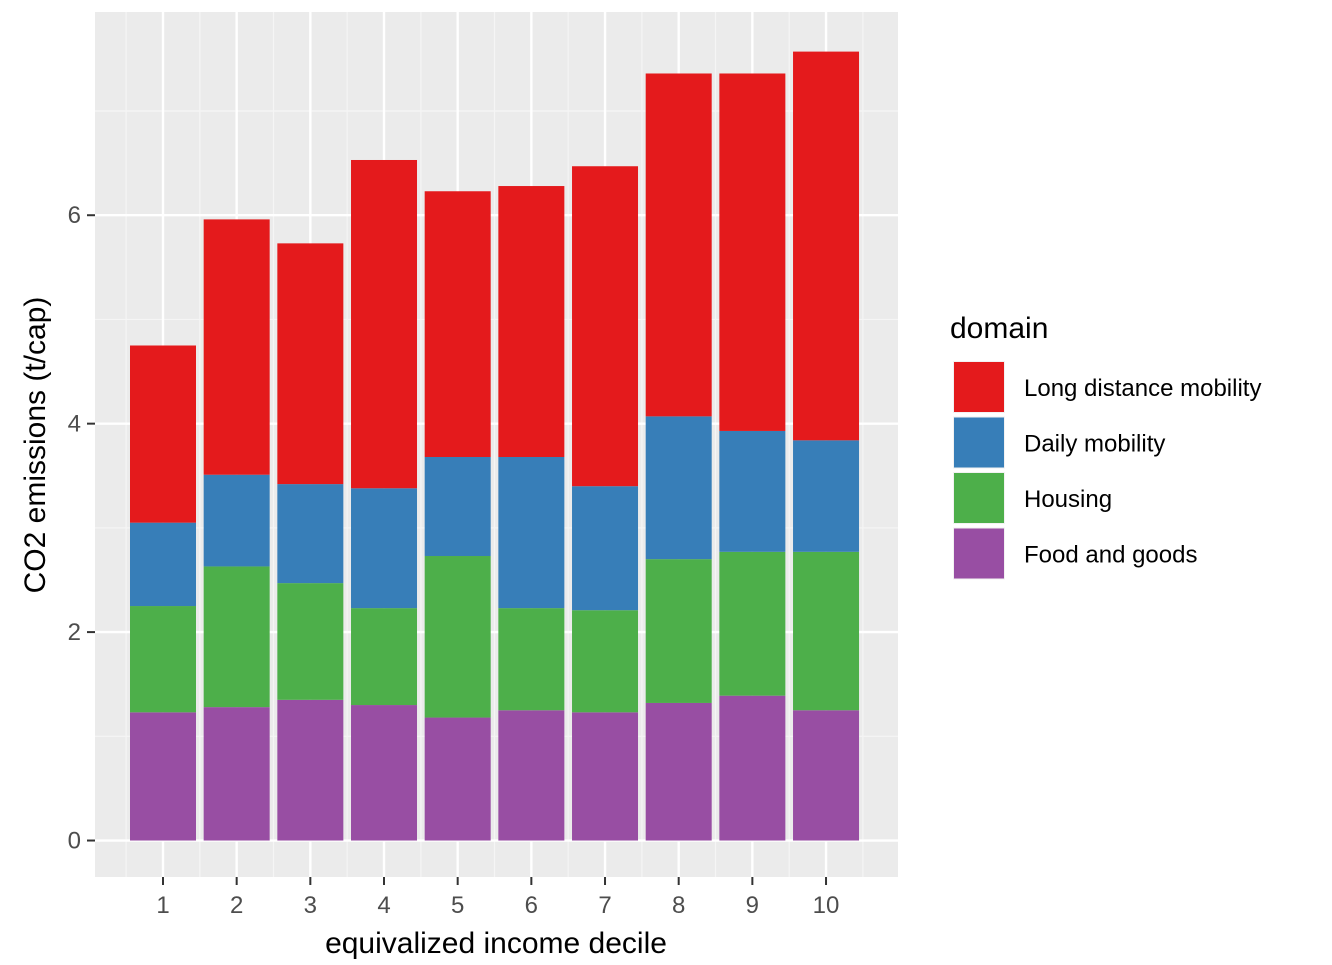  I want to click on legend-title: domain, so click(999, 328).